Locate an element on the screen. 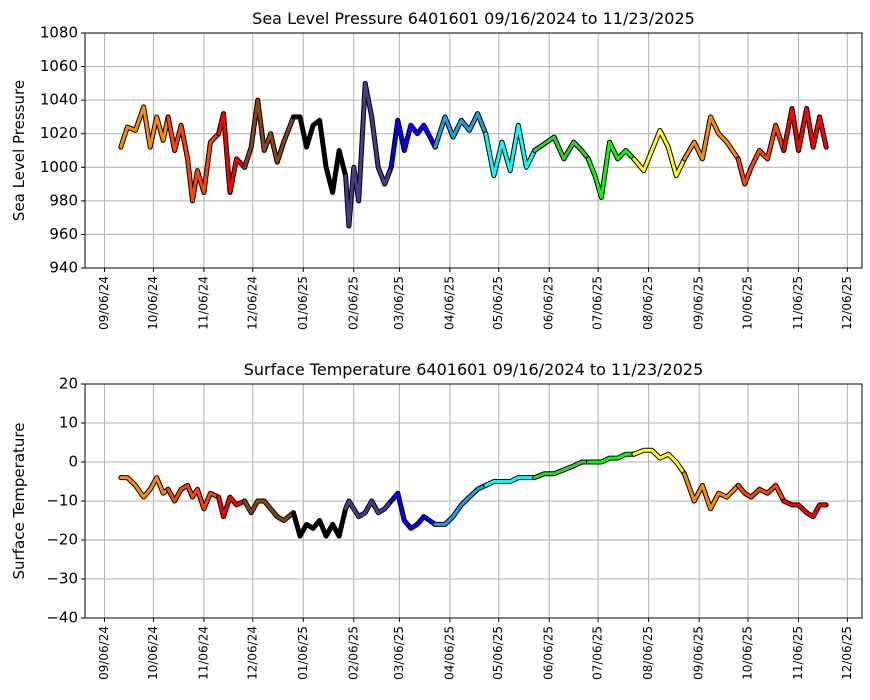 The width and height of the screenshot is (870, 700). y-tick-label: −10 is located at coordinates (62, 501).